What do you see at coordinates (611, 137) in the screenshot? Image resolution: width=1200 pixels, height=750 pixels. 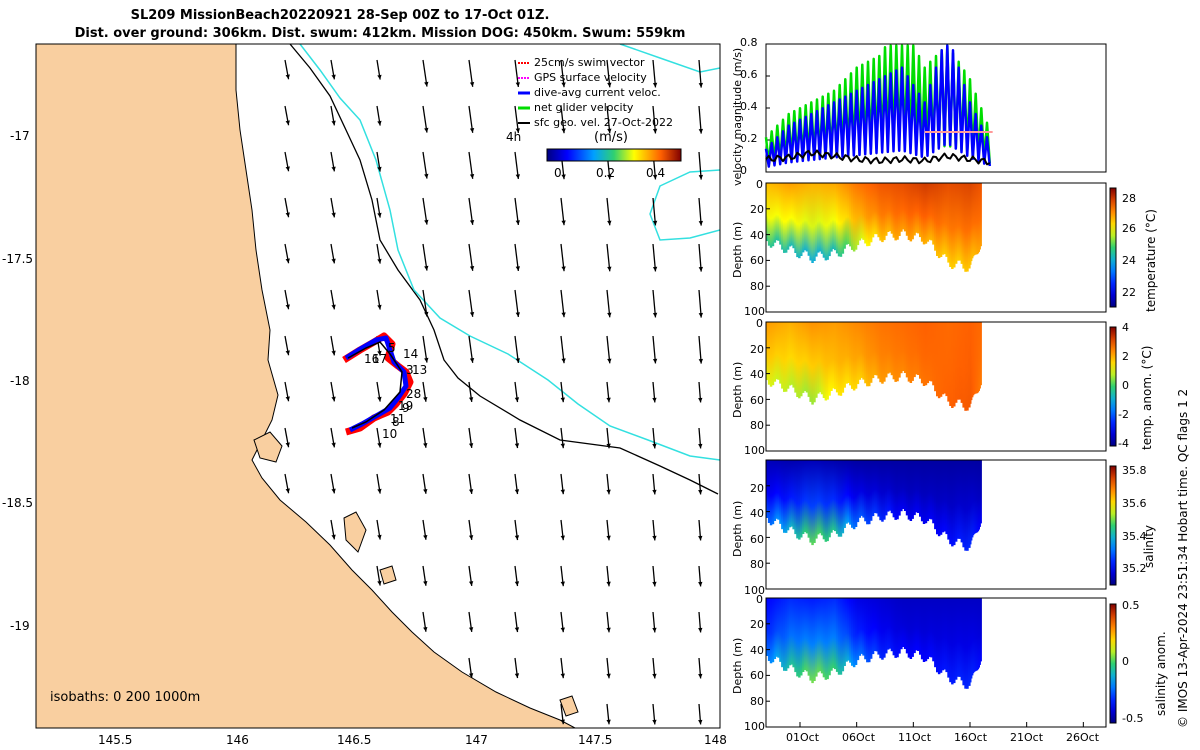 I see `colorbar-title: (m/s)` at bounding box center [611, 137].